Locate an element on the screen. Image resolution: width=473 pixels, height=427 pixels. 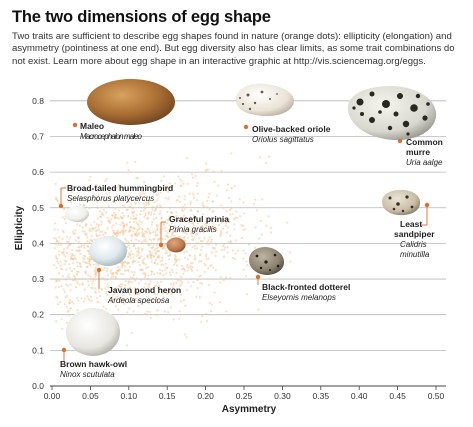
y-tick-label: 0.2 is located at coordinates (38, 315).